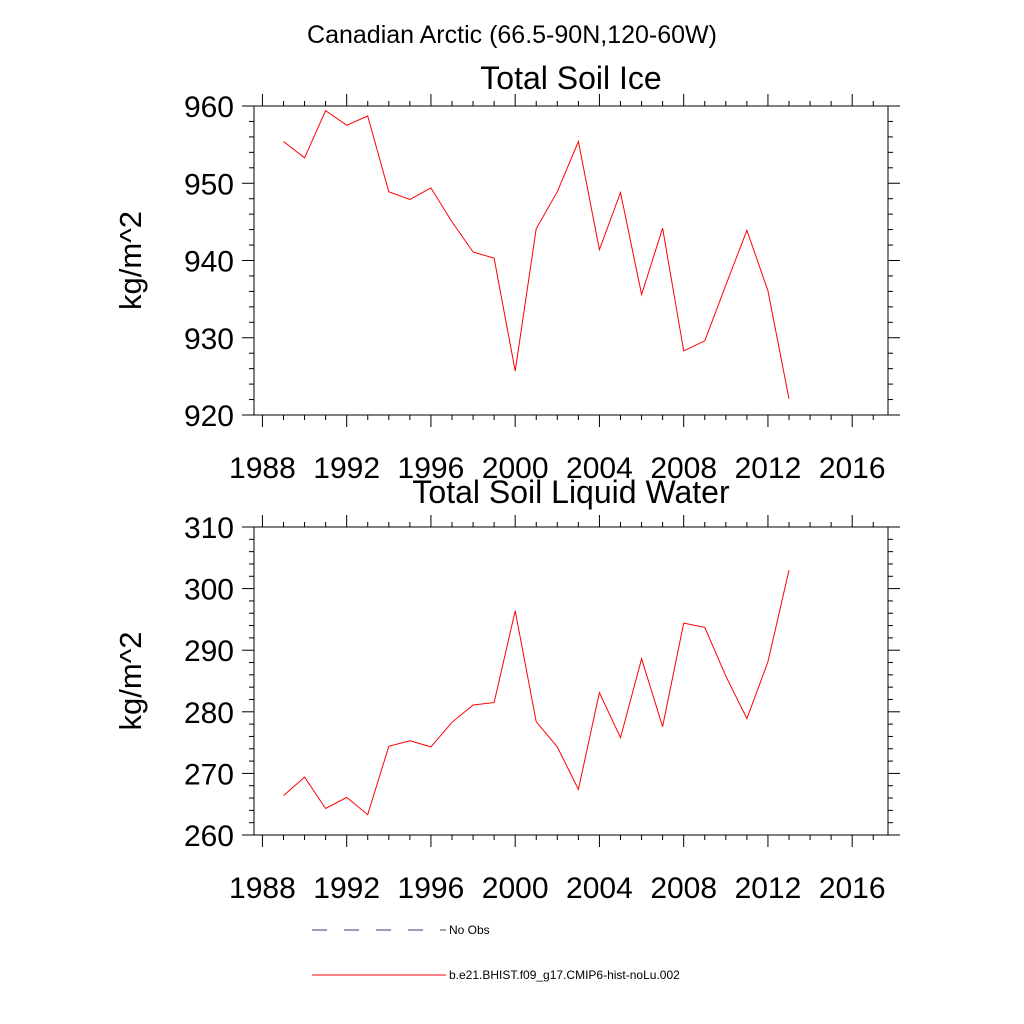  Describe the element at coordinates (469, 930) in the screenshot. I see `legend-label-no-obs: No Obs` at that location.